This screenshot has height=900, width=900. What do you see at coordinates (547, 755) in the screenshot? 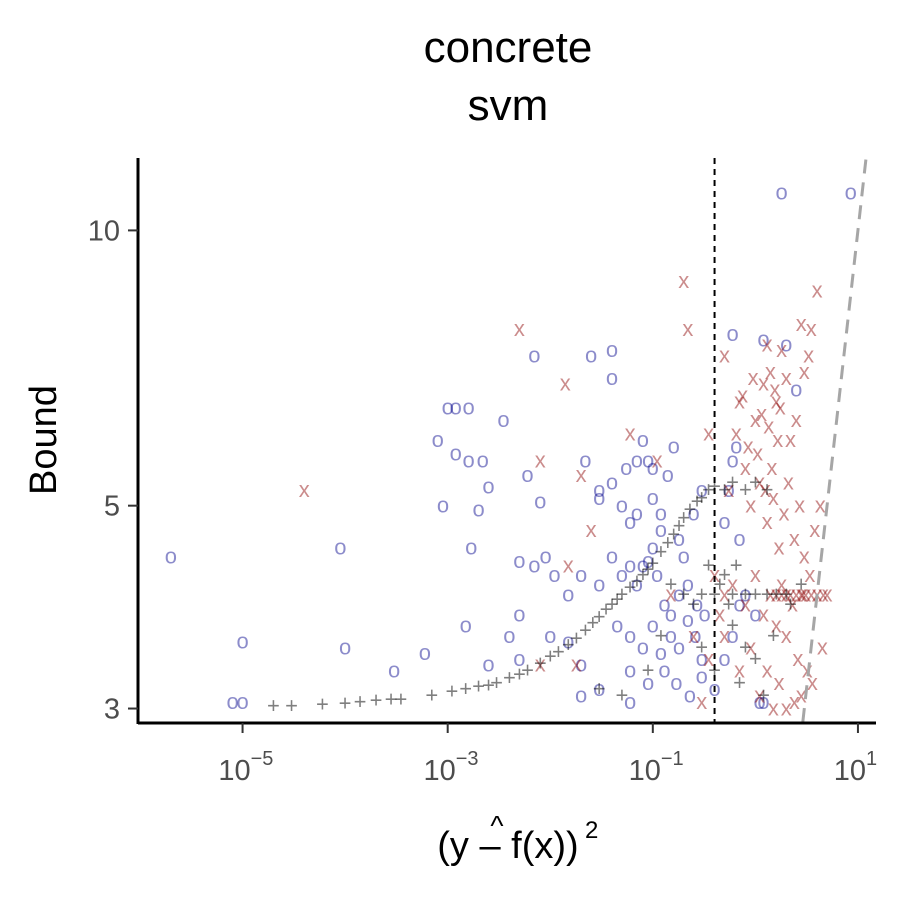
I see `x-ticks: 10 −5 10 −3 10 −1 10 1` at bounding box center [547, 755].